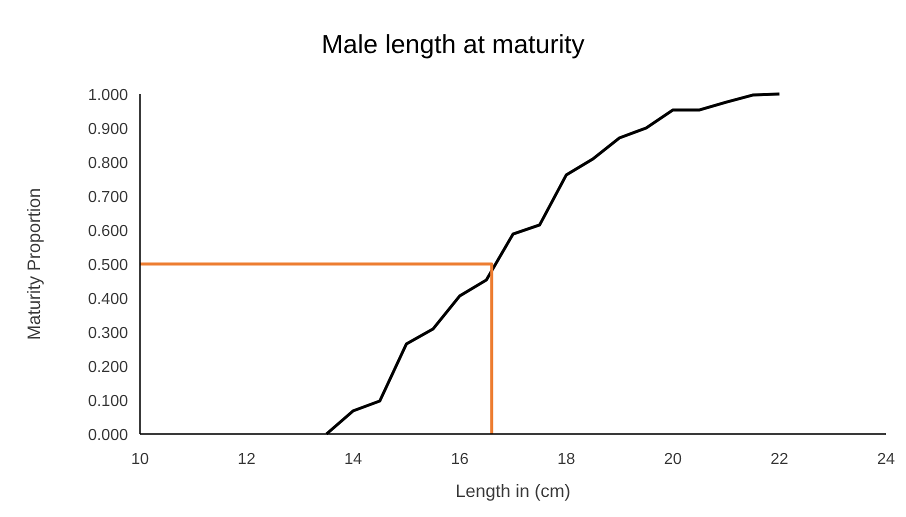  Describe the element at coordinates (247, 459) in the screenshot. I see `x-tick-label: 12` at that location.